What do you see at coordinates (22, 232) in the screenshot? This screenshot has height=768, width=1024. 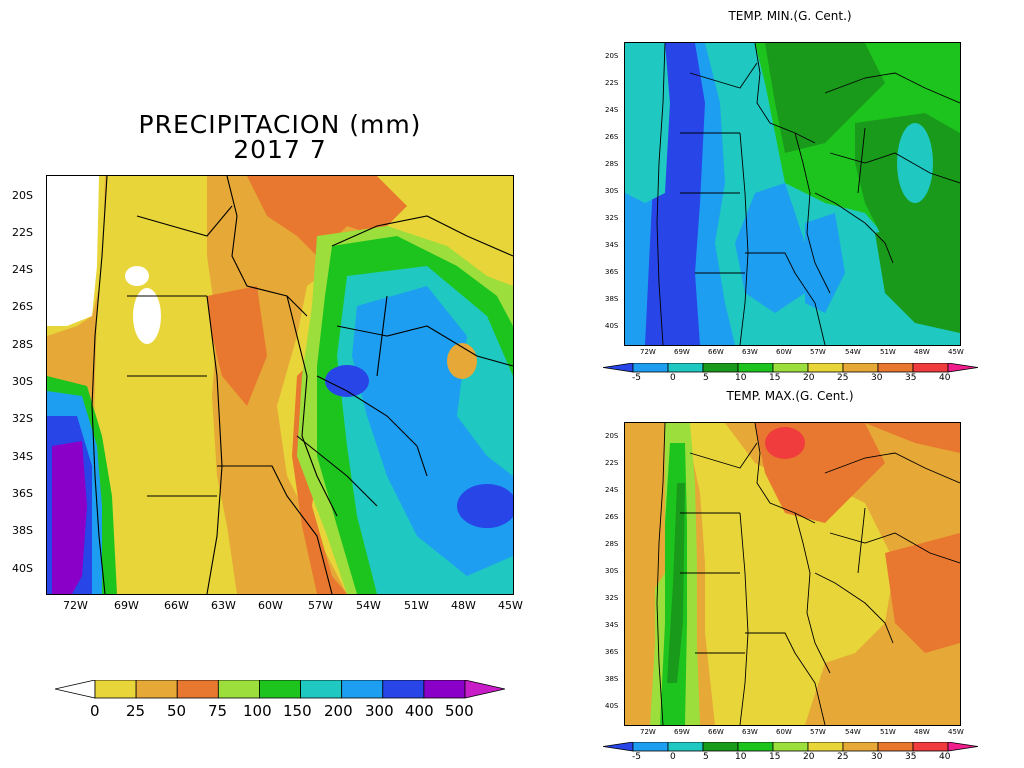 I see `precip-lat-label: 22S` at bounding box center [22, 232].